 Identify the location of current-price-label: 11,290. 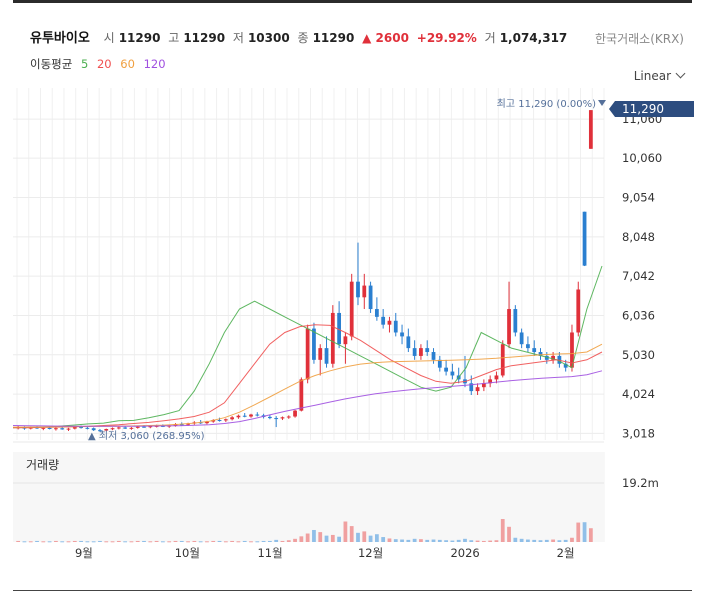
(643, 109).